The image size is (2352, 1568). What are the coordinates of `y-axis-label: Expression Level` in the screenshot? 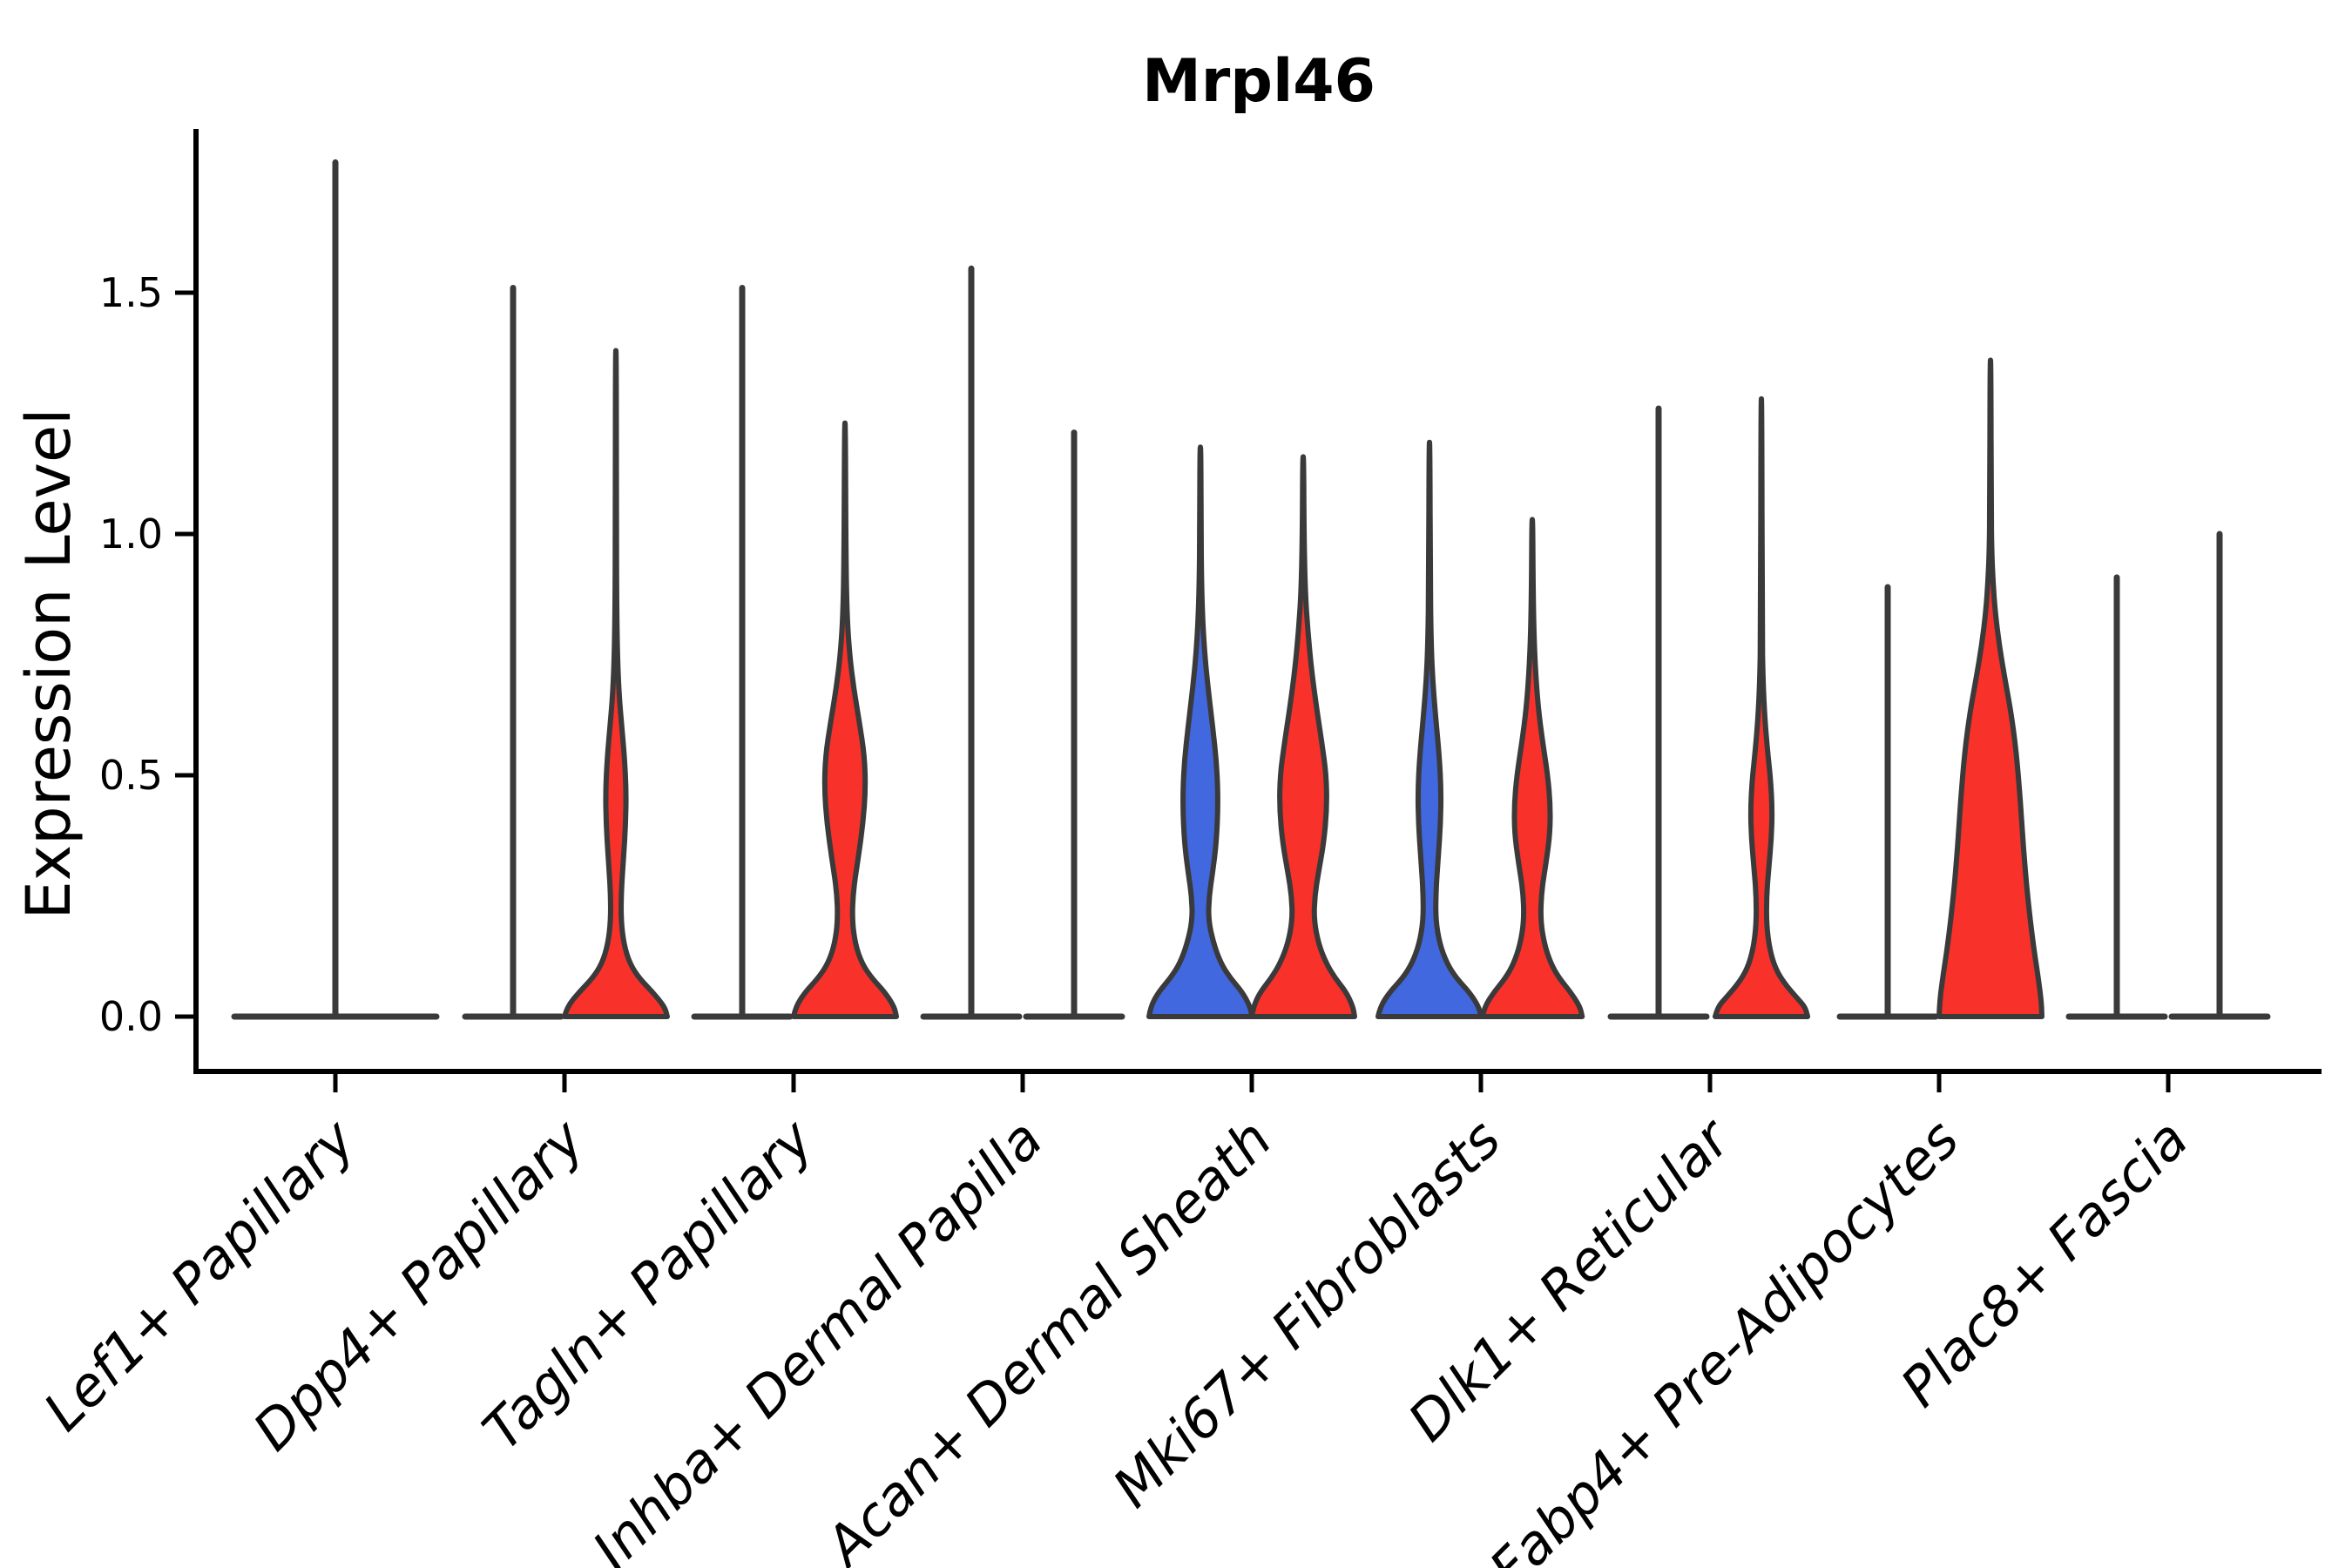 It's located at (48, 663).